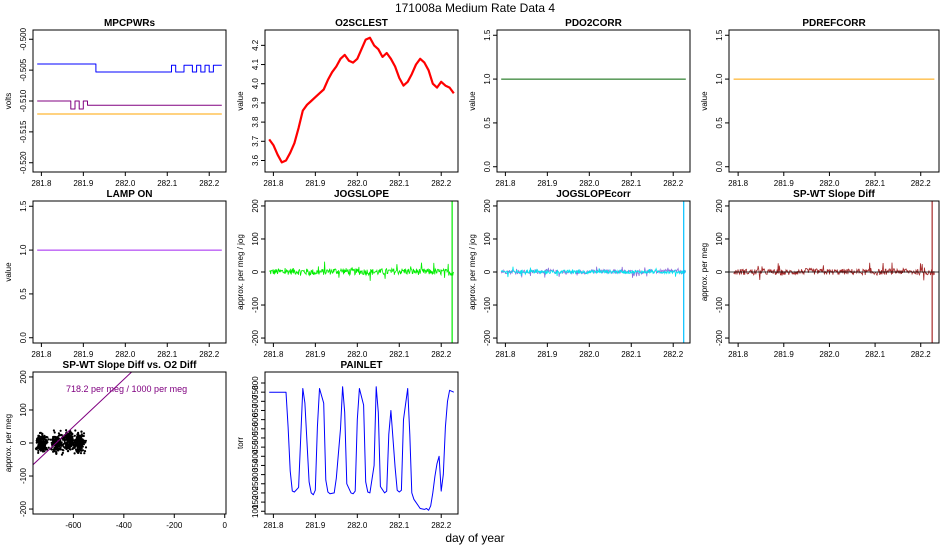  Describe the element at coordinates (255, 474) in the screenshot. I see `y-tick-label: 300` at that location.